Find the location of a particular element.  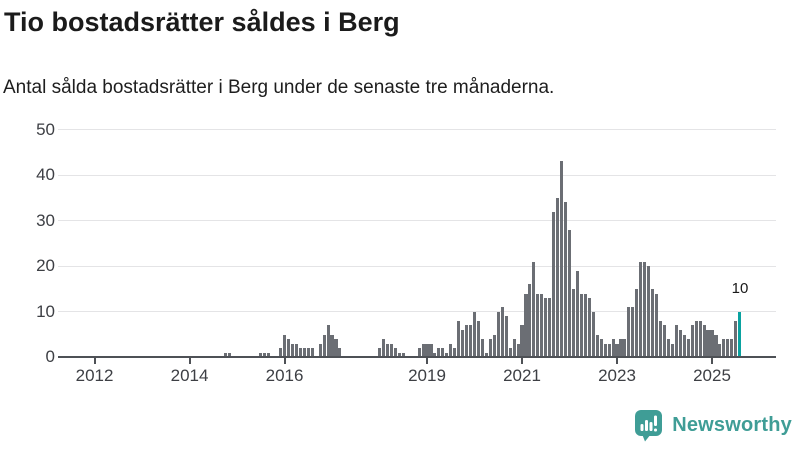

highlighted-bar is located at coordinates (740, 334).